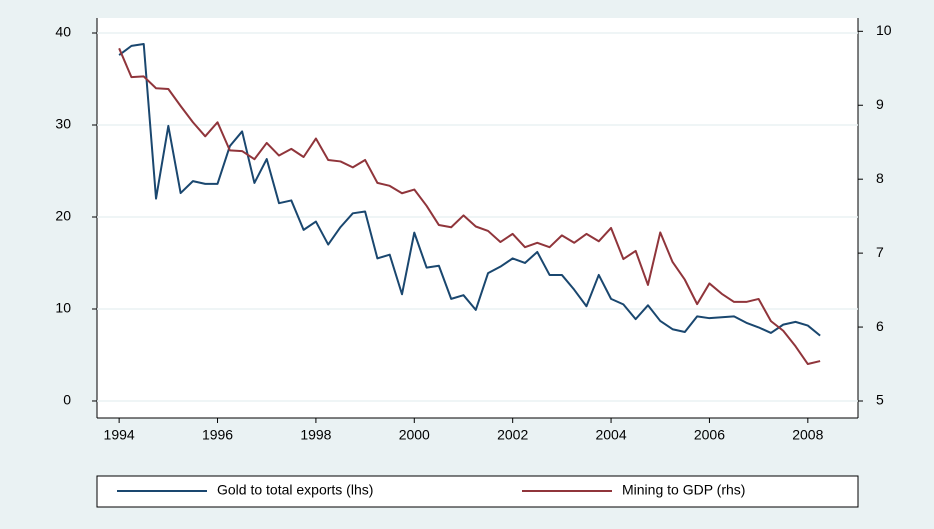  What do you see at coordinates (63, 308) in the screenshot?
I see `y-tick-label: 10` at bounding box center [63, 308].